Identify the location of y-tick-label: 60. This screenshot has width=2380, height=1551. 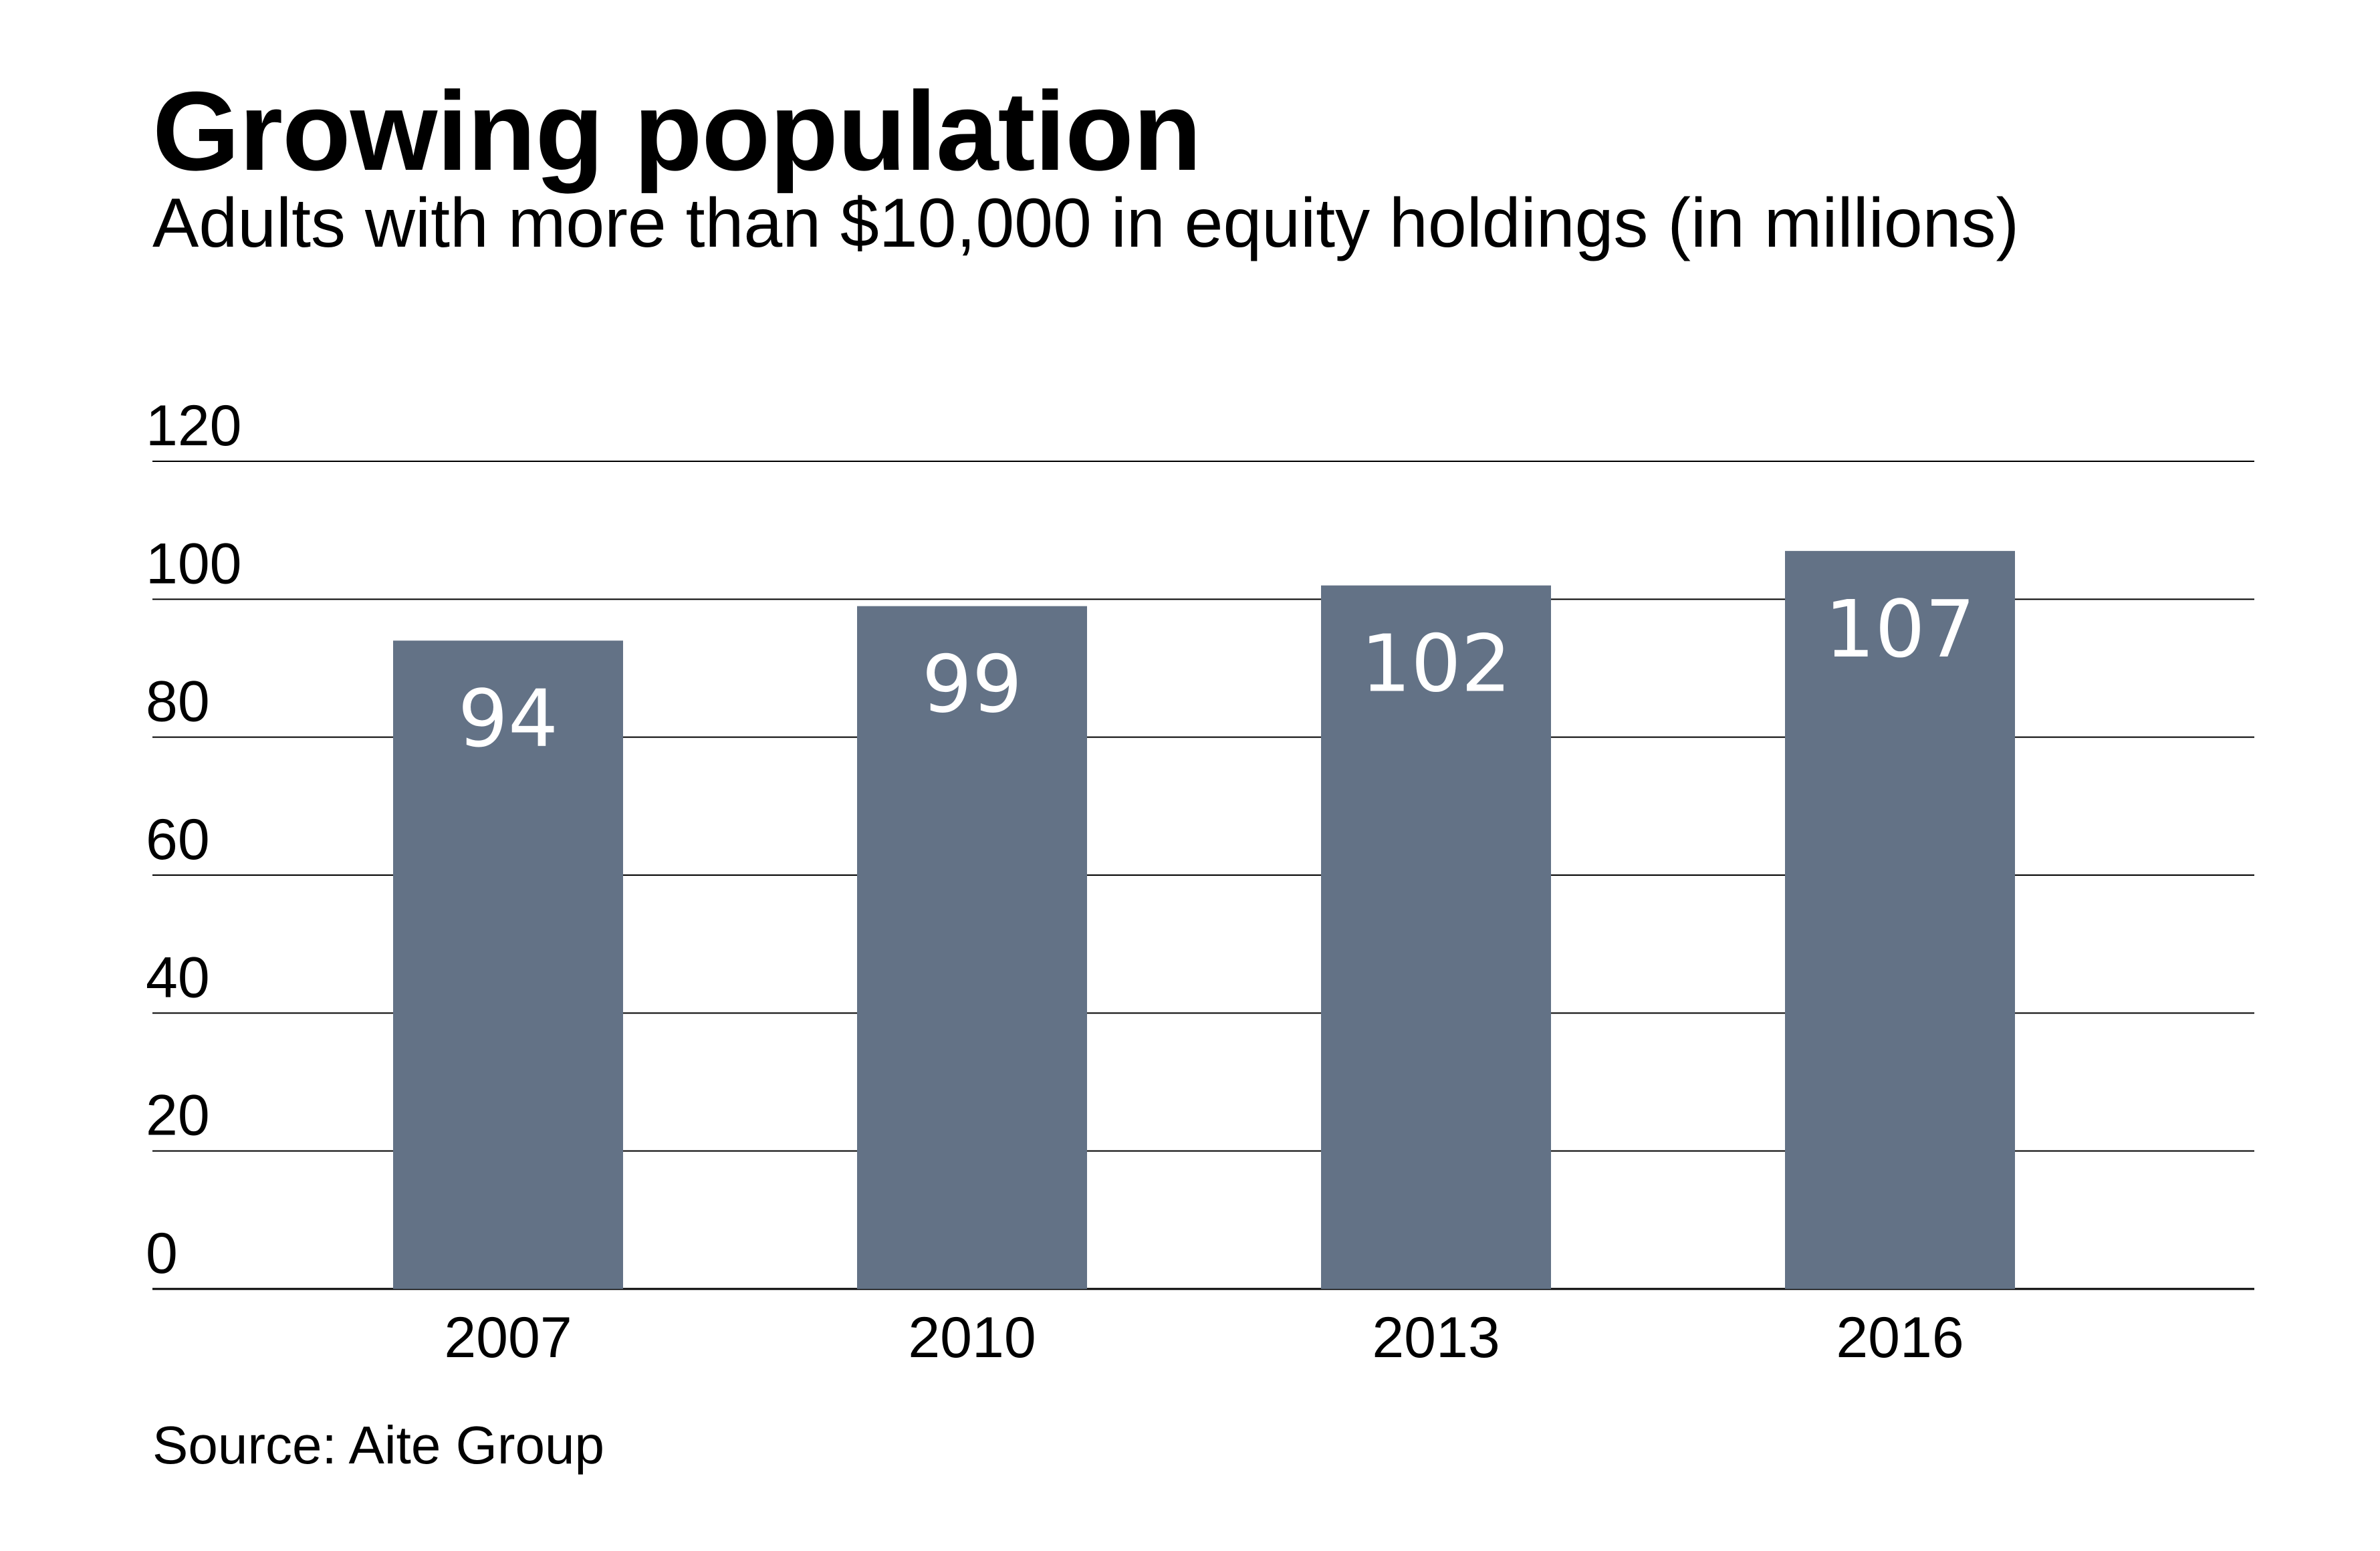
(178, 840).